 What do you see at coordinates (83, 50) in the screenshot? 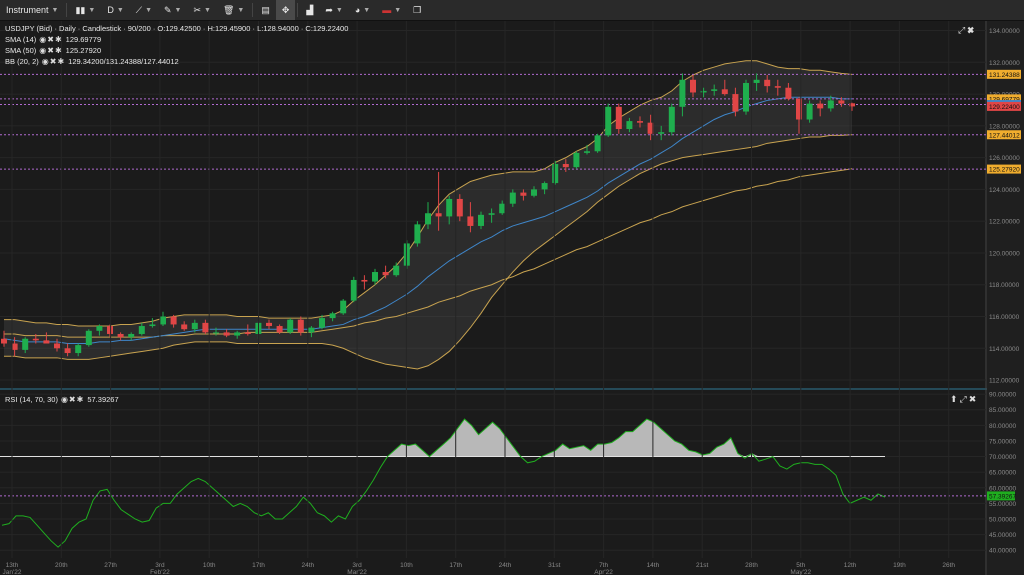
I see `sma50-value: 125.27920` at bounding box center [83, 50].